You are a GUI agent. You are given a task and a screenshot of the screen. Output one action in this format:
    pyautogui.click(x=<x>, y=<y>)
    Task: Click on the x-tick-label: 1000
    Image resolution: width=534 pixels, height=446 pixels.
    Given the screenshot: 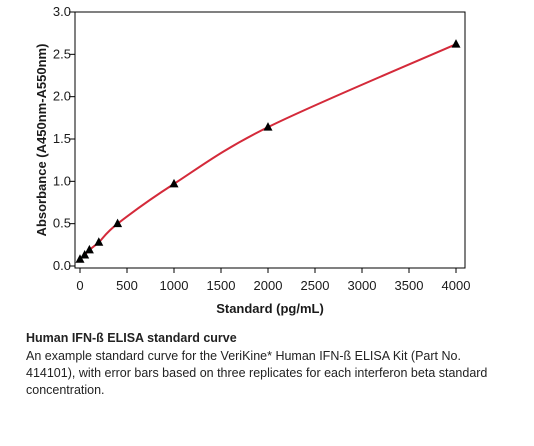 What is the action you would take?
    pyautogui.click(x=174, y=285)
    